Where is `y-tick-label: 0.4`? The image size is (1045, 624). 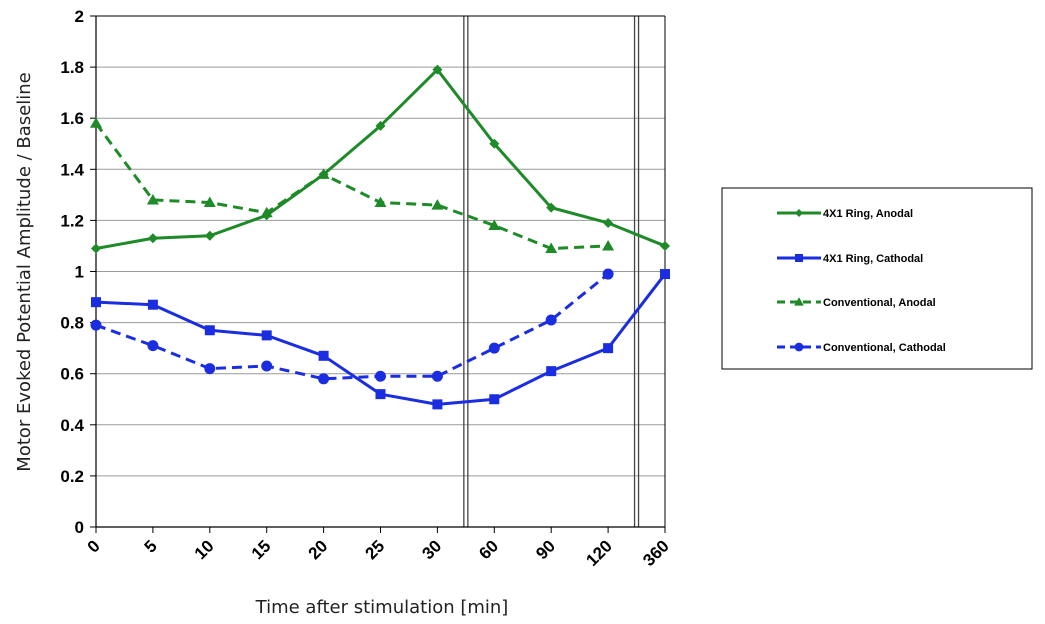
y-tick-label: 0.4 is located at coordinates (72, 425).